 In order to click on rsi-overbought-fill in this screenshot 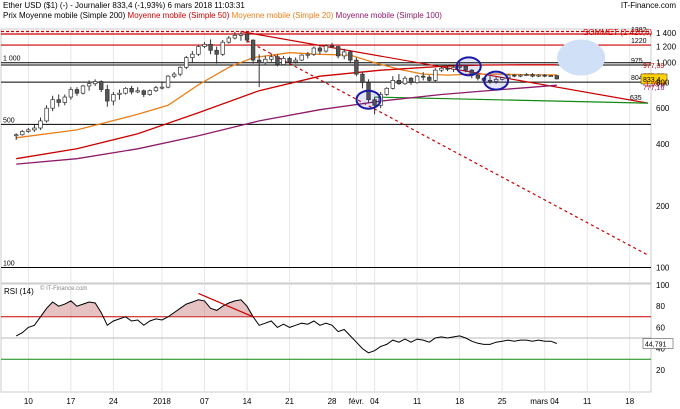, I will do `click(71, 308)`.